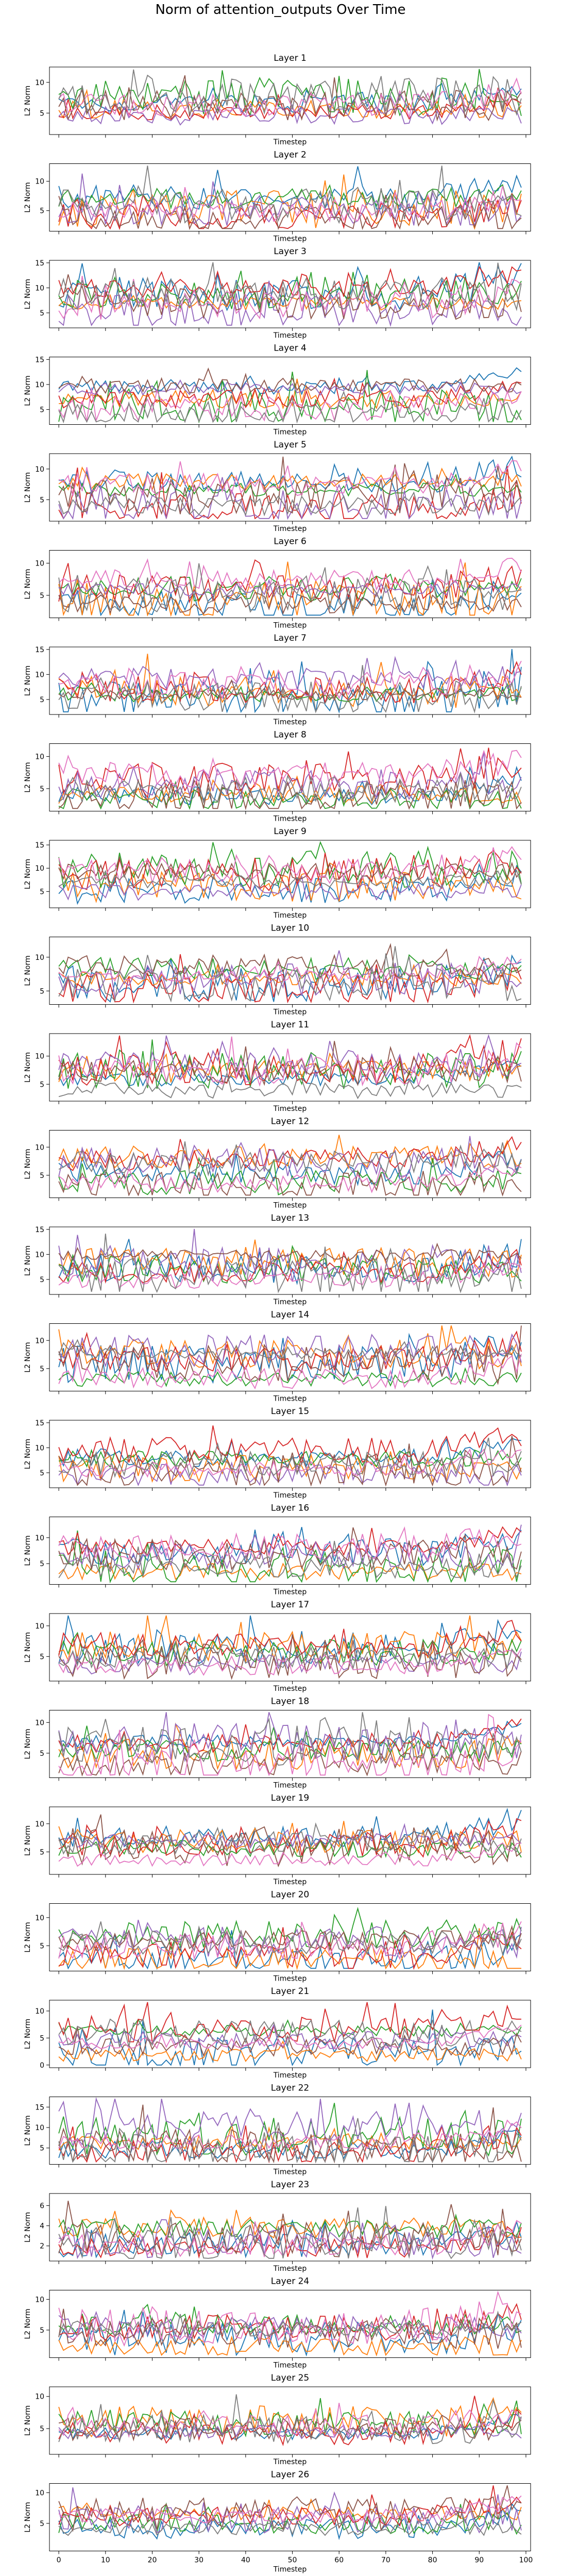 The width and height of the screenshot is (561, 2576). I want to click on subplot-title: Layer 8, so click(290, 735).